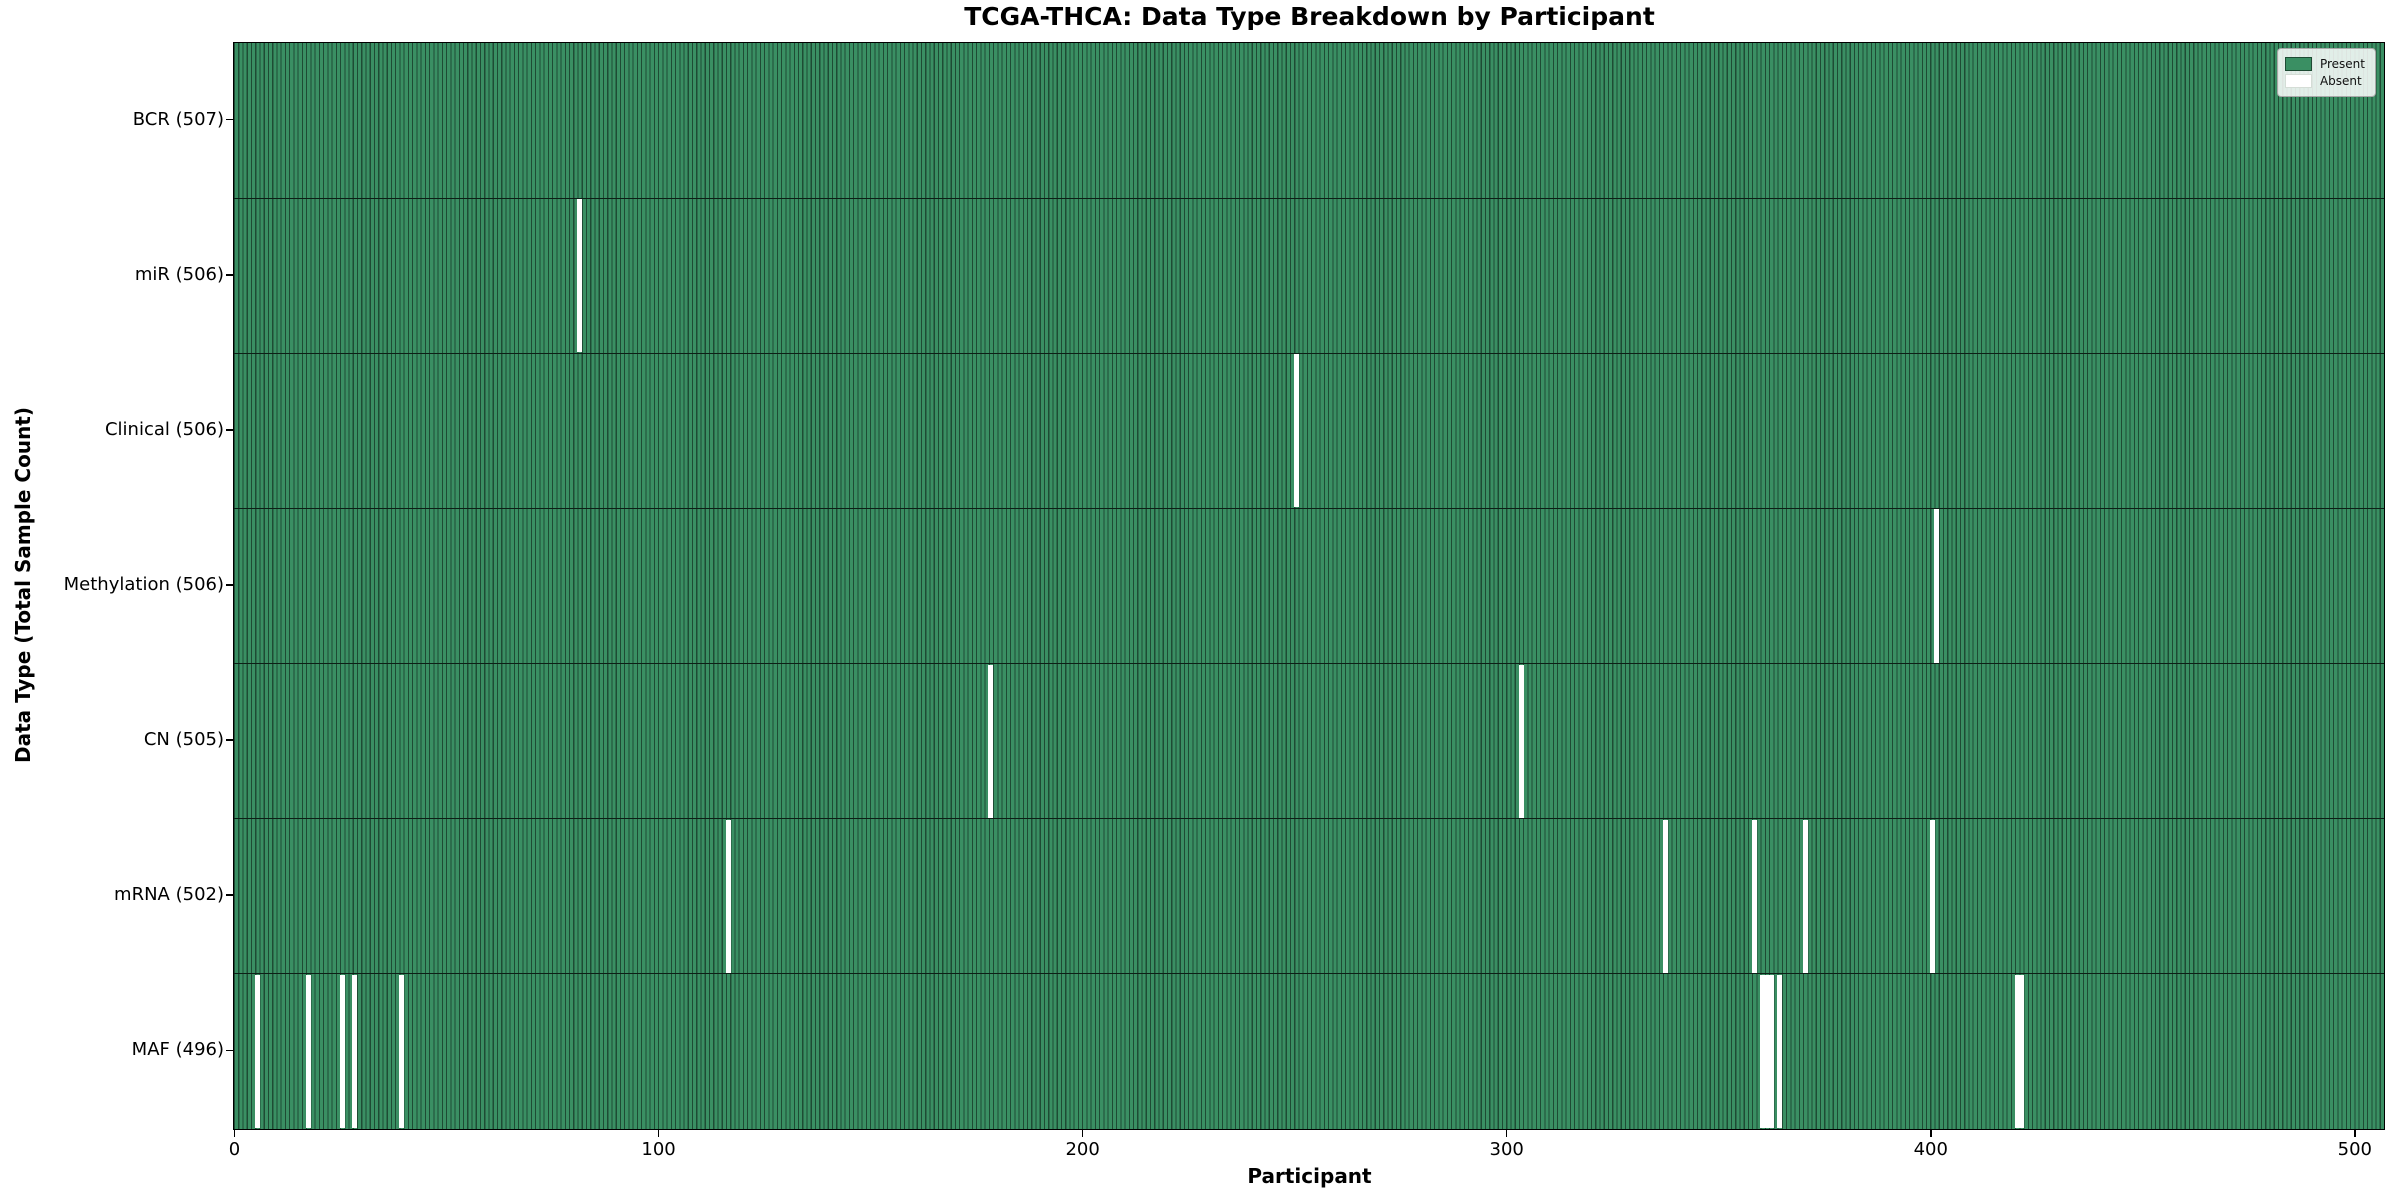 This screenshot has height=1200, width=2400. I want to click on x-tick-label-400: 400, so click(1930, 1149).